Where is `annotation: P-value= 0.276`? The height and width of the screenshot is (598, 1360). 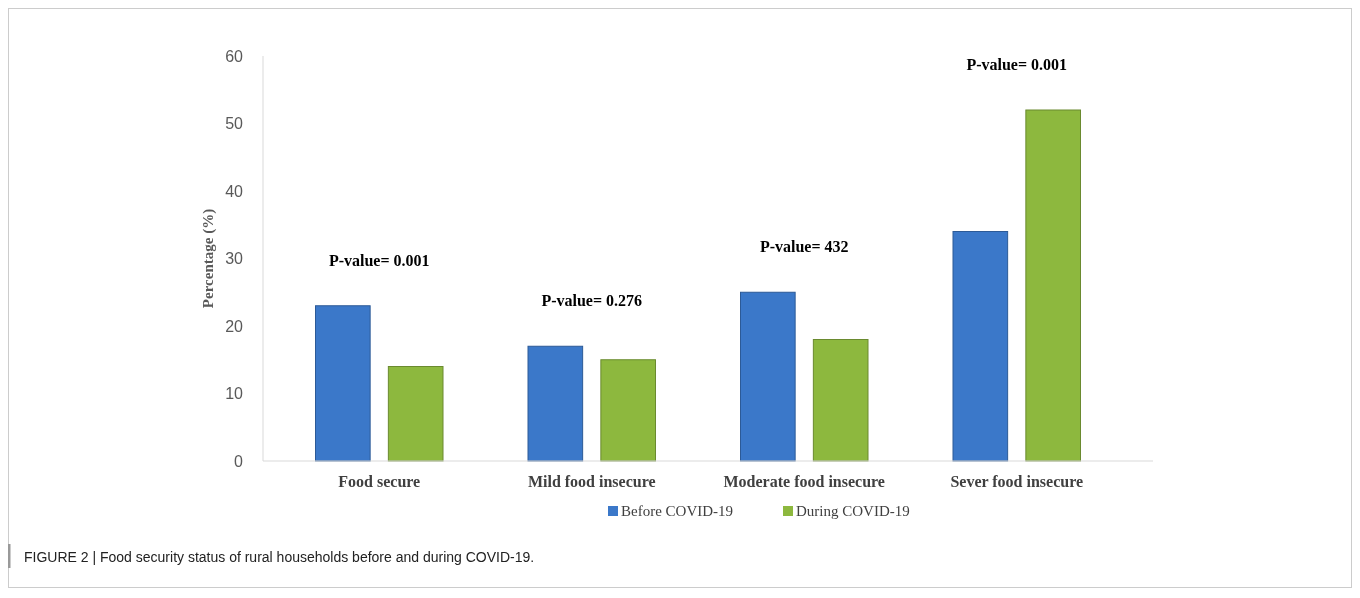 annotation: P-value= 0.276 is located at coordinates (592, 301).